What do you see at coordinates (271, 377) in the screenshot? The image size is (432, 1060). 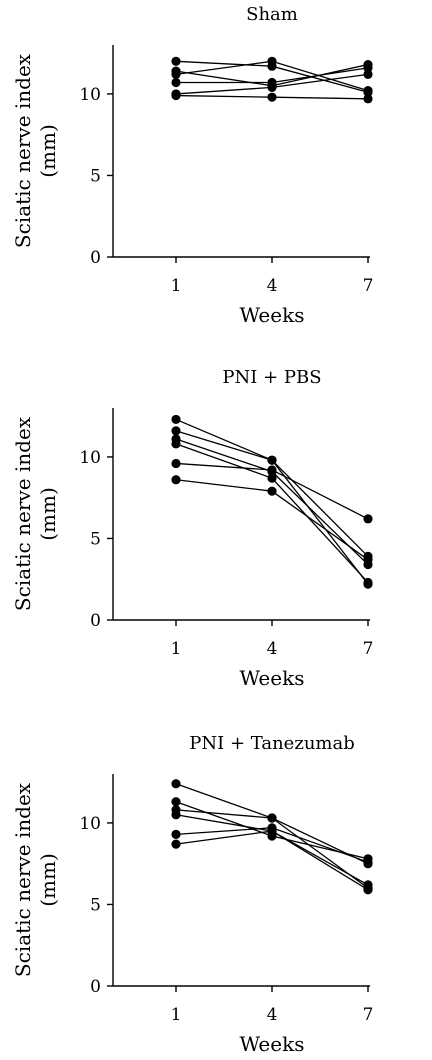 I see `chart-title: PNI + PBS` at bounding box center [271, 377].